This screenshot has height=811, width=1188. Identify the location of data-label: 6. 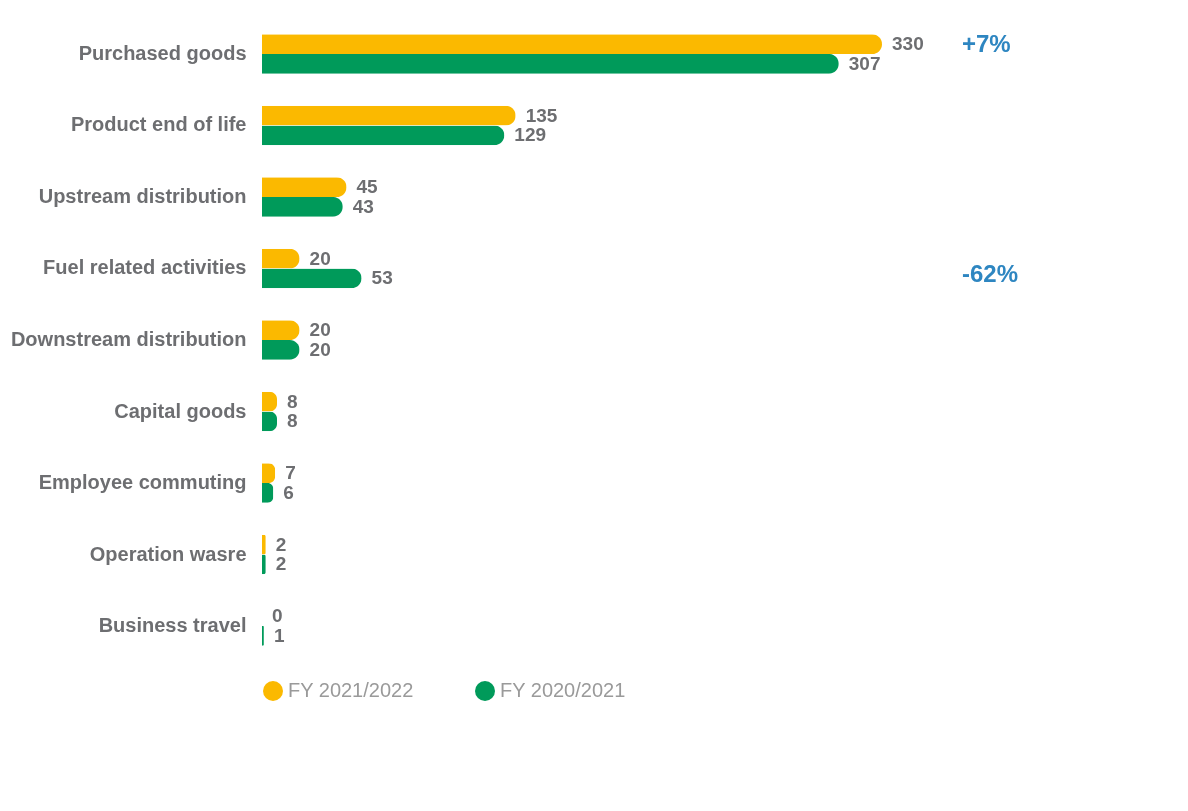
(288, 492).